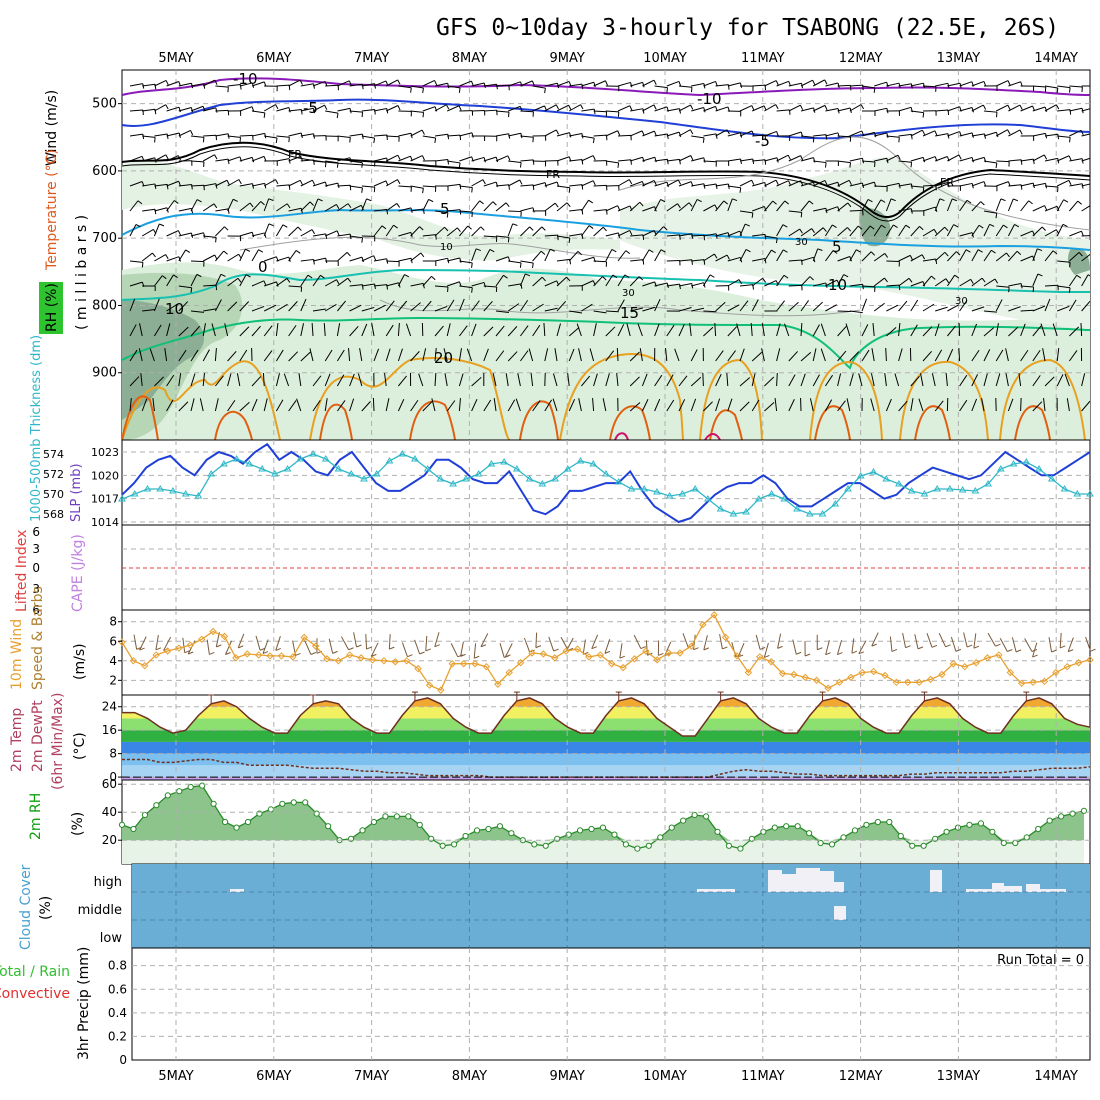  Describe the element at coordinates (84, 1003) in the screenshot. I see `label-precip3hr: 3hr Precip (mm)` at that location.